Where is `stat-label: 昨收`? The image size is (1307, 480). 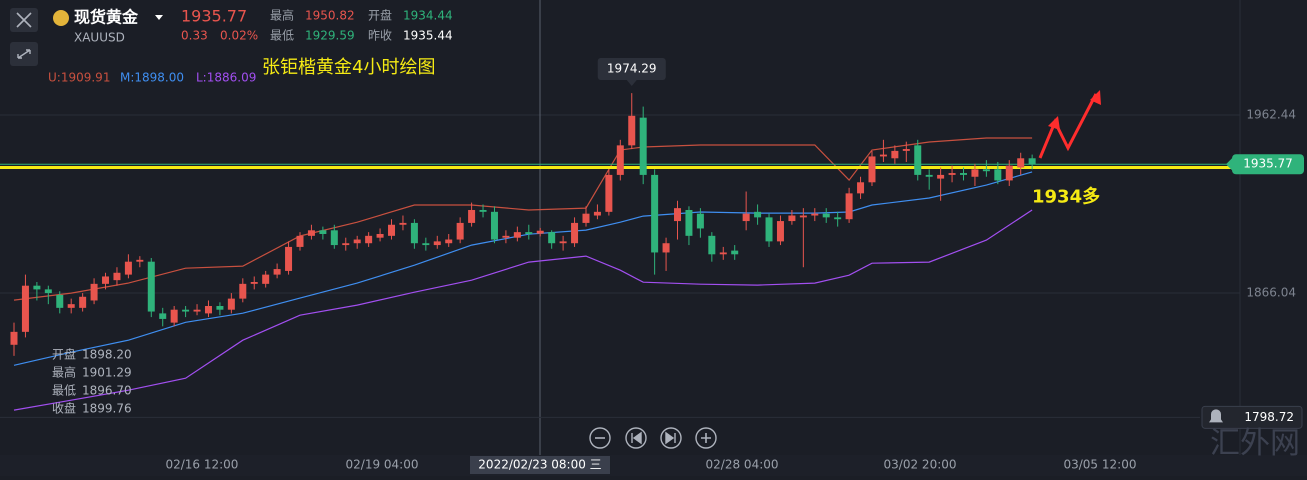
stat-label: 昨收 is located at coordinates (380, 36).